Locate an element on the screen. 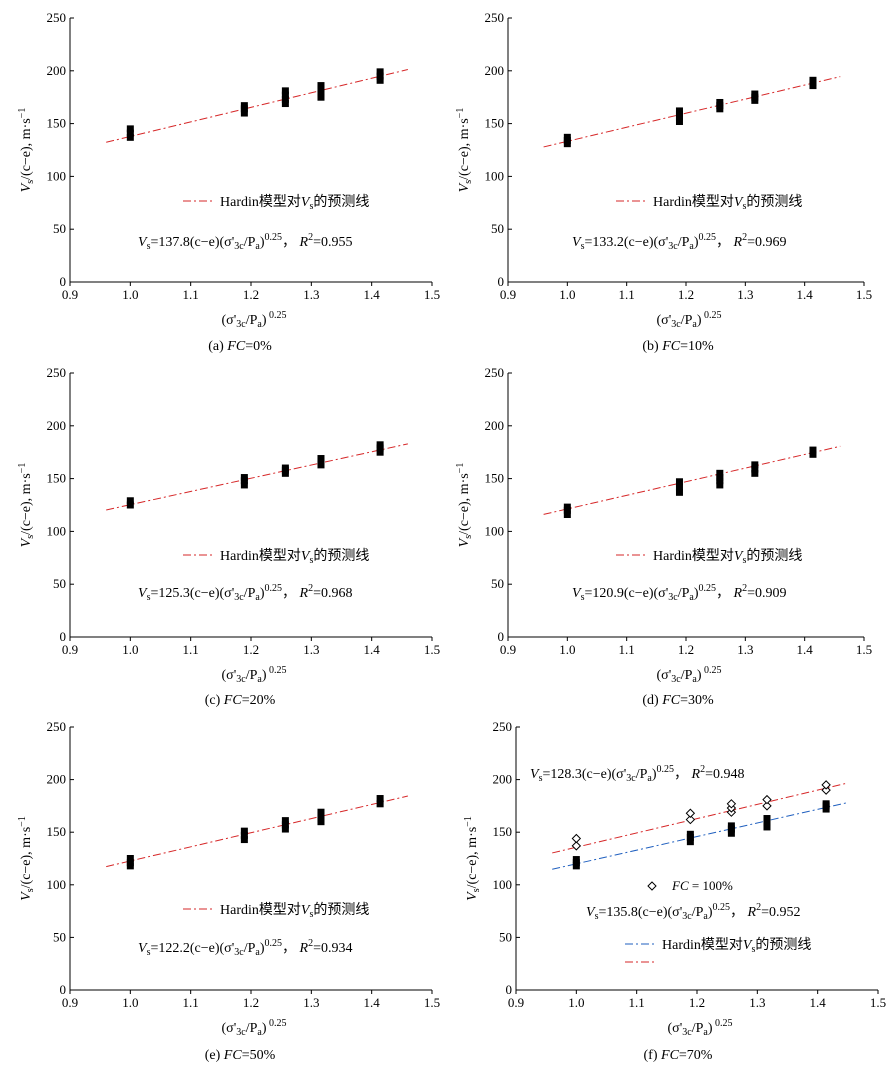 This screenshot has height=1078, width=887. y-tick-label: 100 is located at coordinates (57, 175).